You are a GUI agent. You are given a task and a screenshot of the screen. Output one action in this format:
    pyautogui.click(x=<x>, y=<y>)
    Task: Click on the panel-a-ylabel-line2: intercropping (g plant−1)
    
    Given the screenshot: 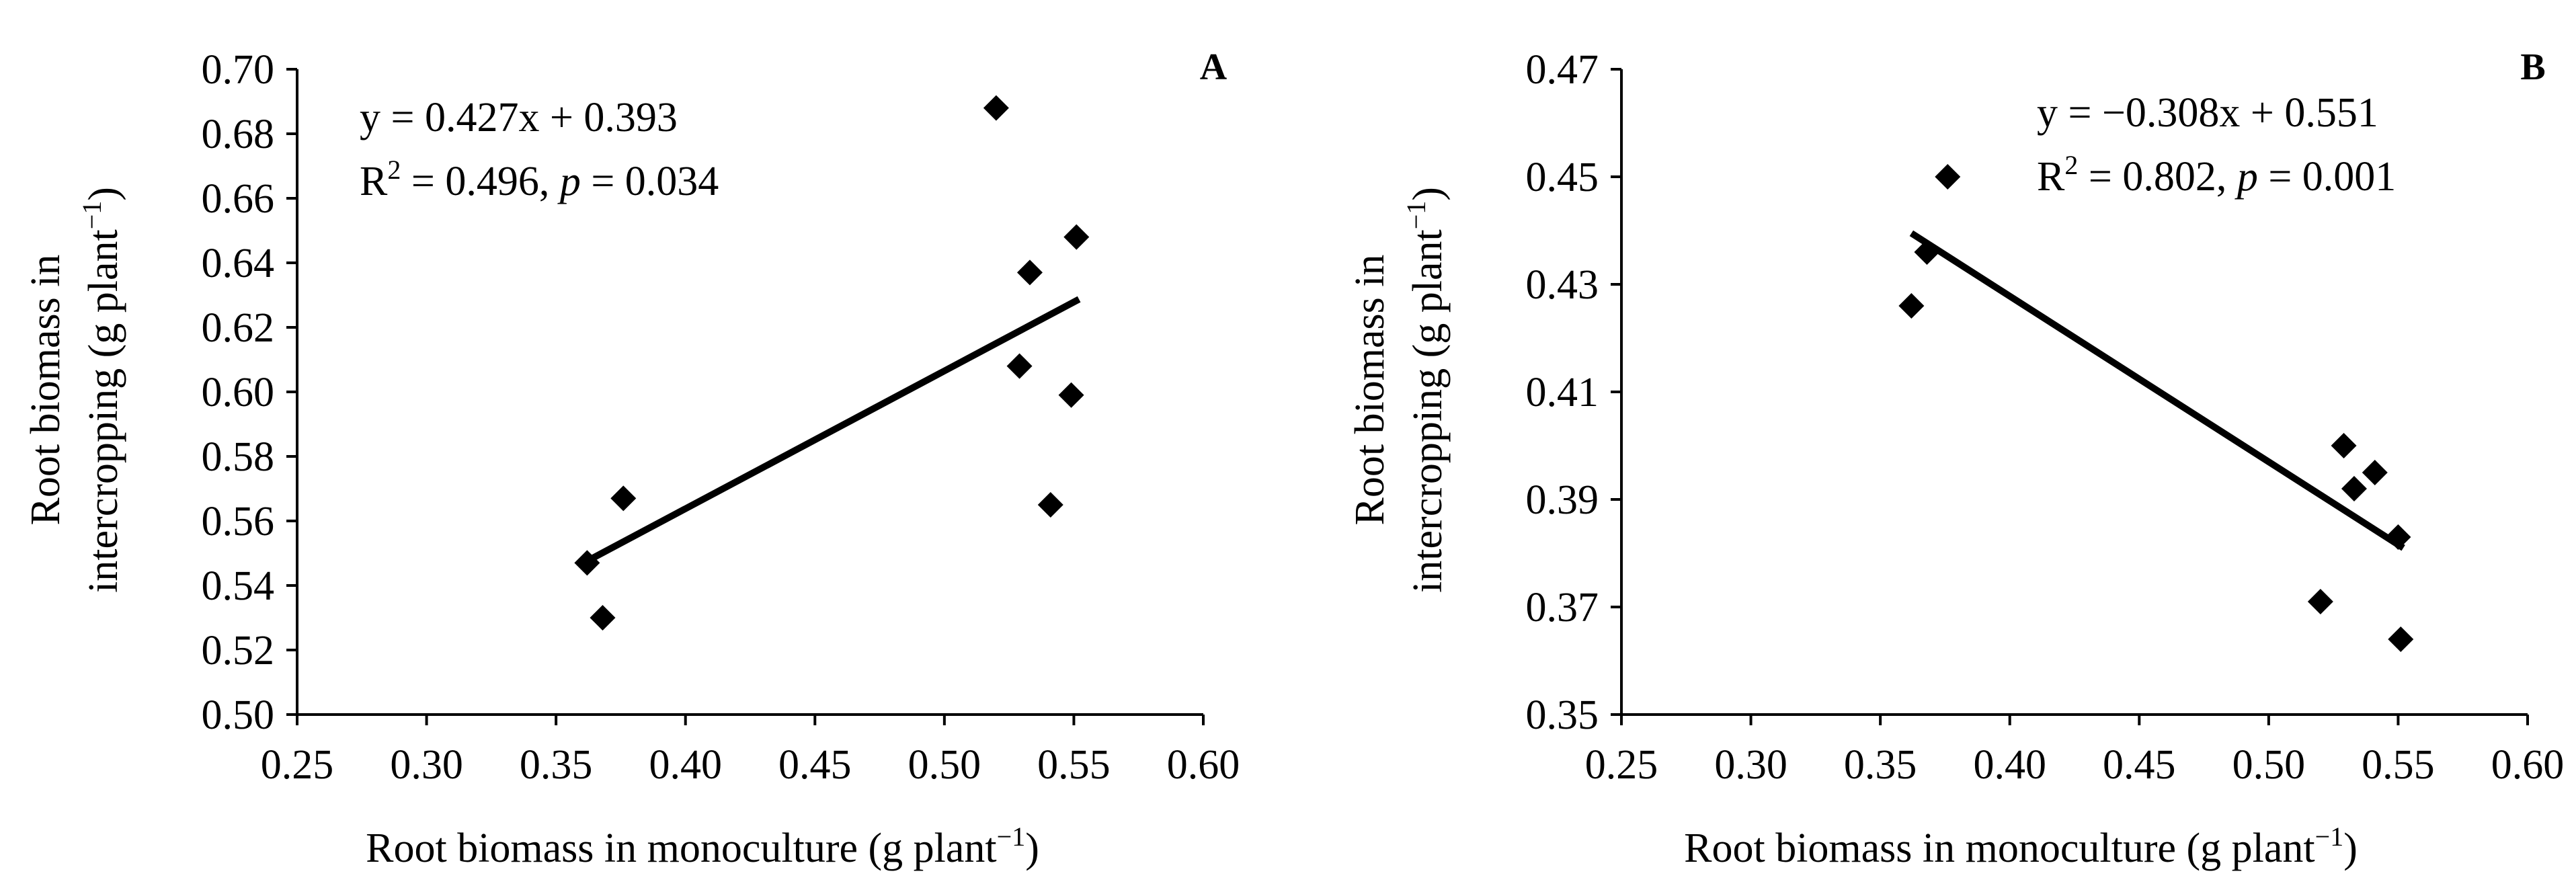 What is the action you would take?
    pyautogui.click(x=101, y=390)
    